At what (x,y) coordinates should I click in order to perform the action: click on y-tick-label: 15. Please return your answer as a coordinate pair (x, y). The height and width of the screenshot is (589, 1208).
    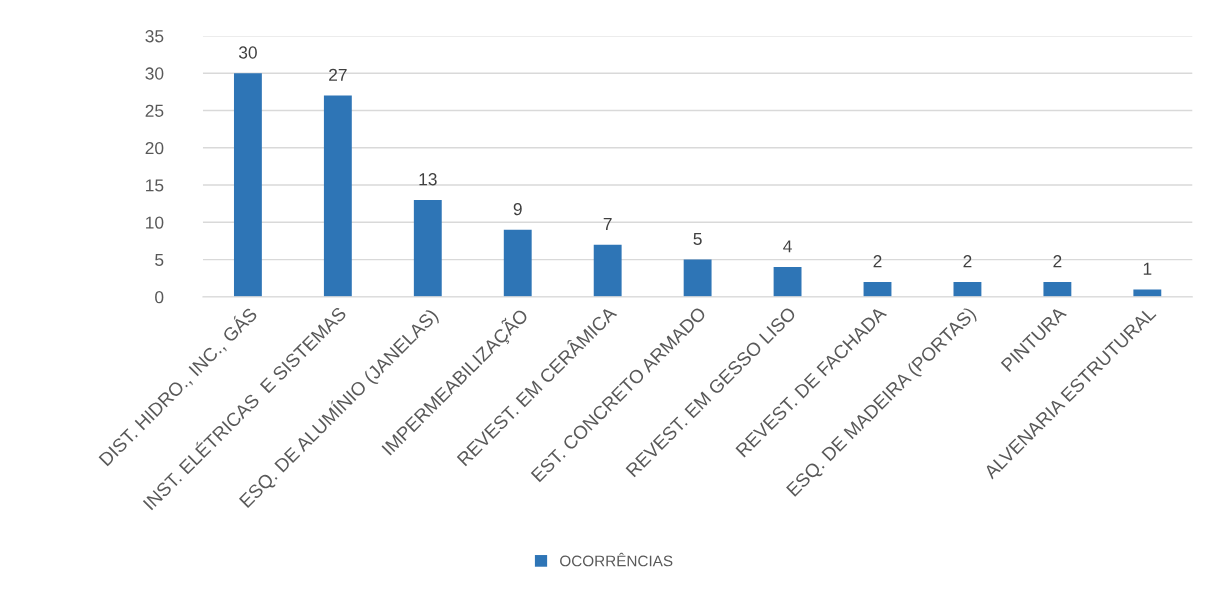
    Looking at the image, I should click on (155, 185).